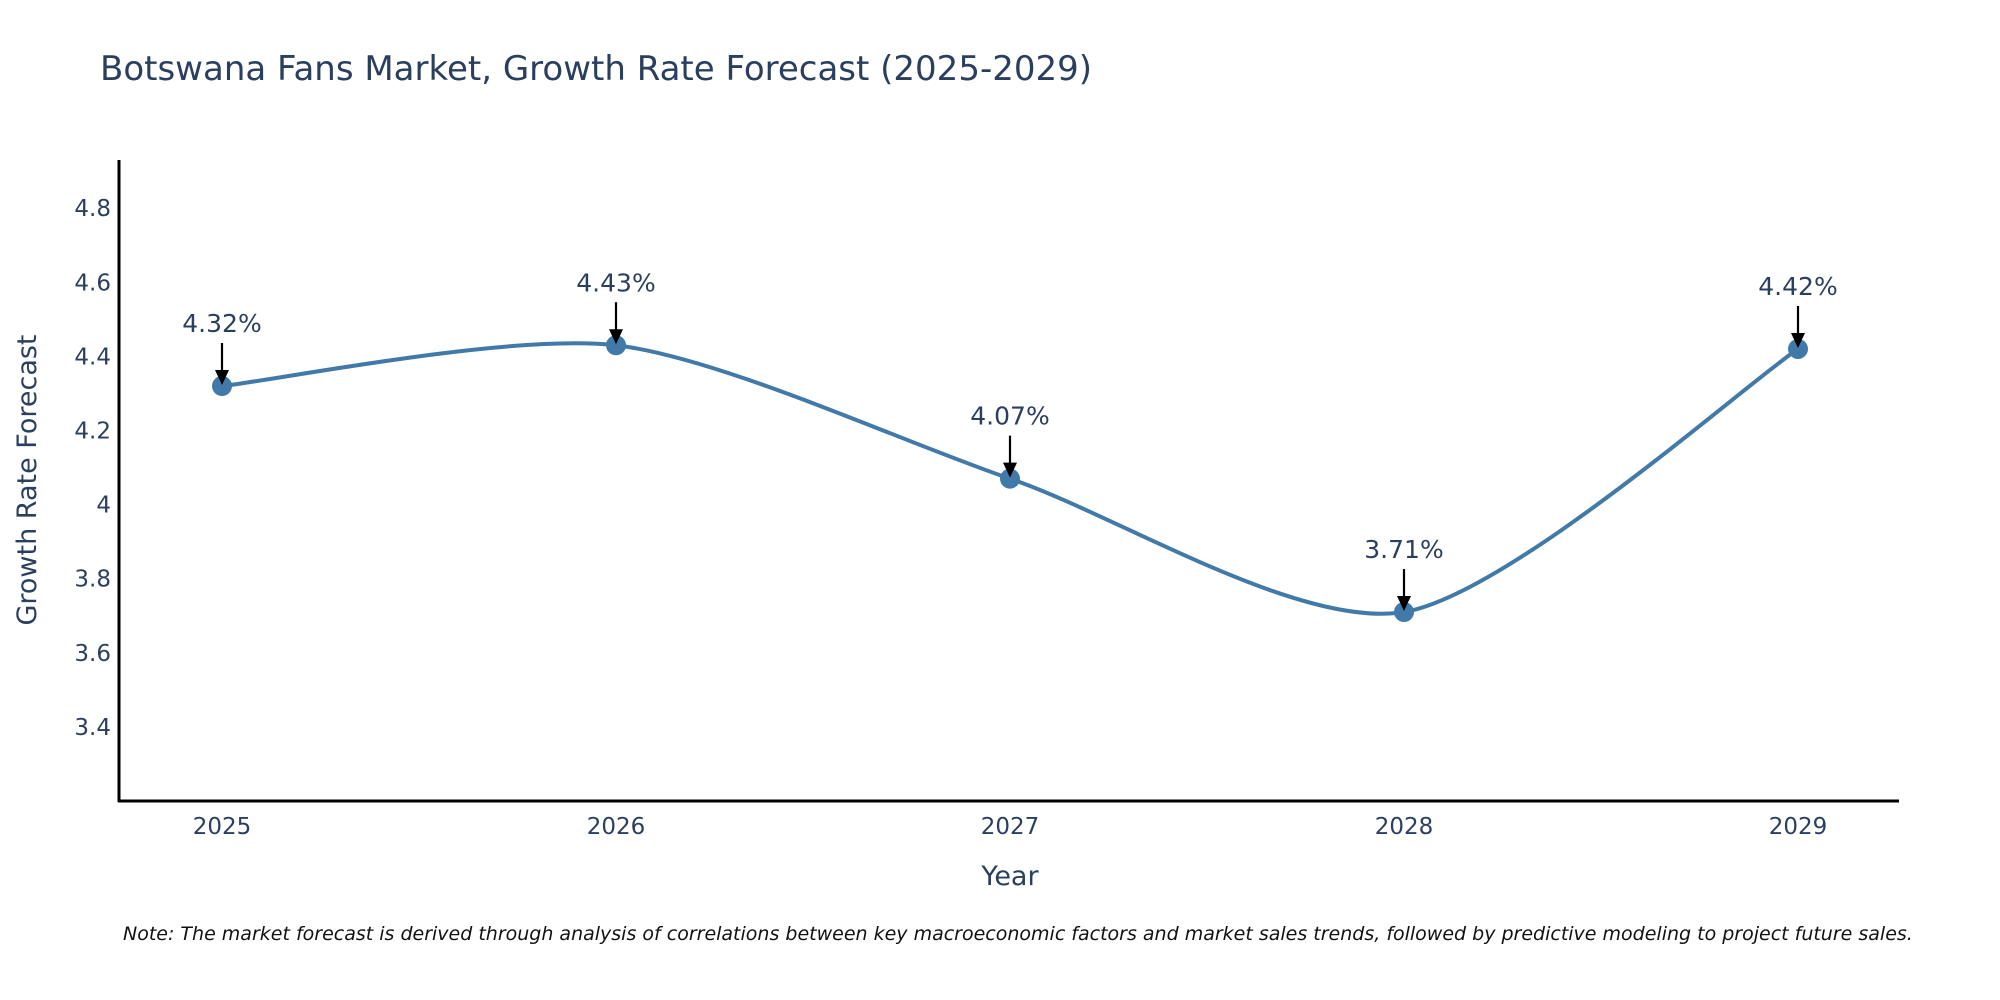 The height and width of the screenshot is (1000, 2000). I want to click on y-tick-label: 3.6, so click(92, 654).